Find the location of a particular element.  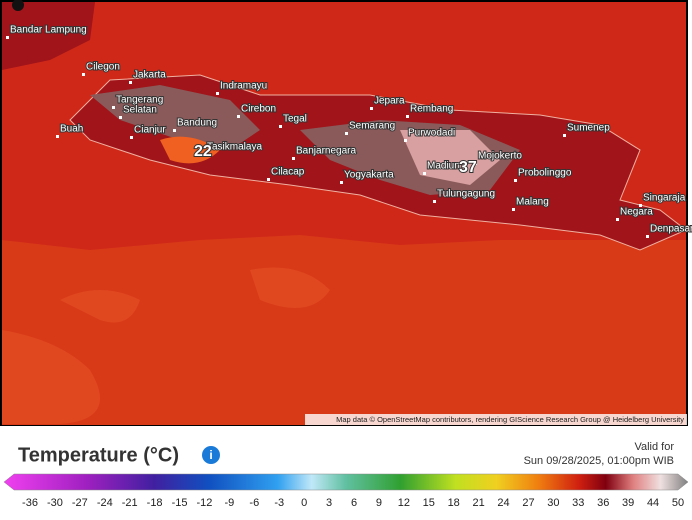

temp-label: 22 is located at coordinates (203, 151).